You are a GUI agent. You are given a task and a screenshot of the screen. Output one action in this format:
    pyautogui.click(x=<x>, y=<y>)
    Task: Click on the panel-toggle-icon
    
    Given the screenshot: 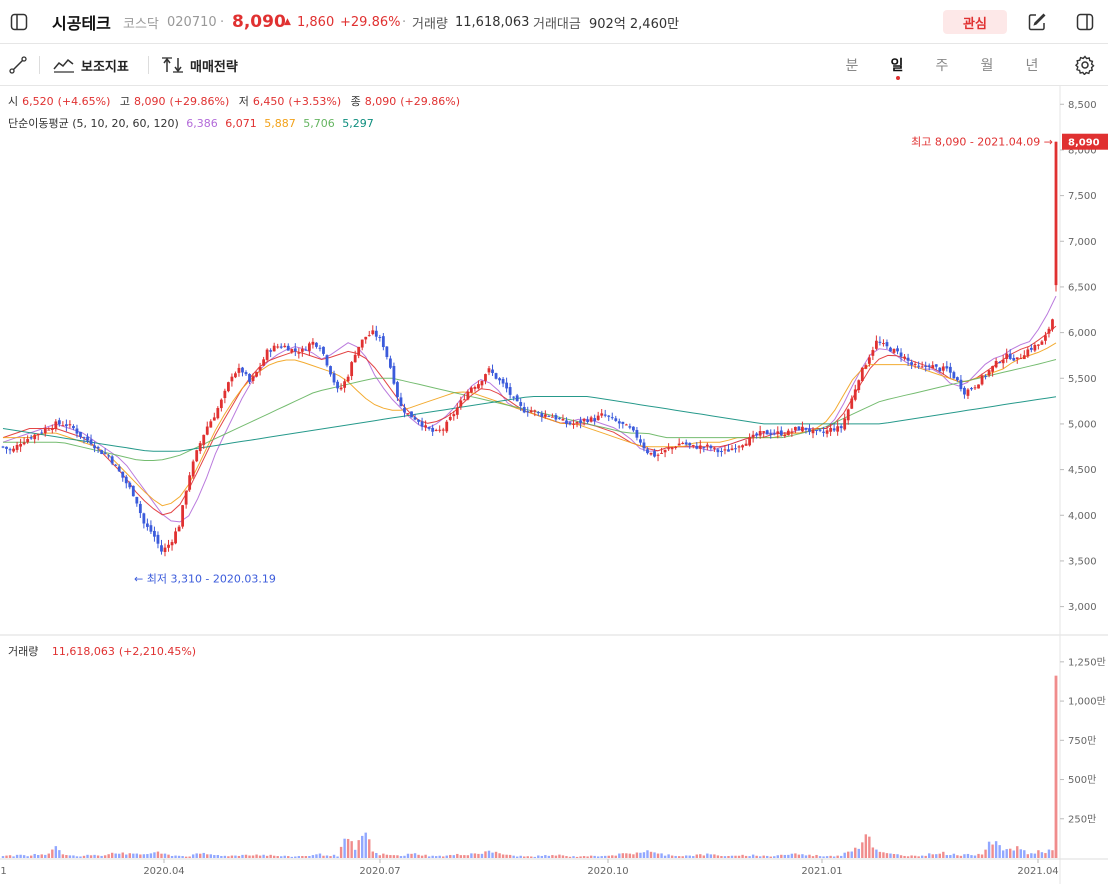 What is the action you would take?
    pyautogui.click(x=1085, y=22)
    